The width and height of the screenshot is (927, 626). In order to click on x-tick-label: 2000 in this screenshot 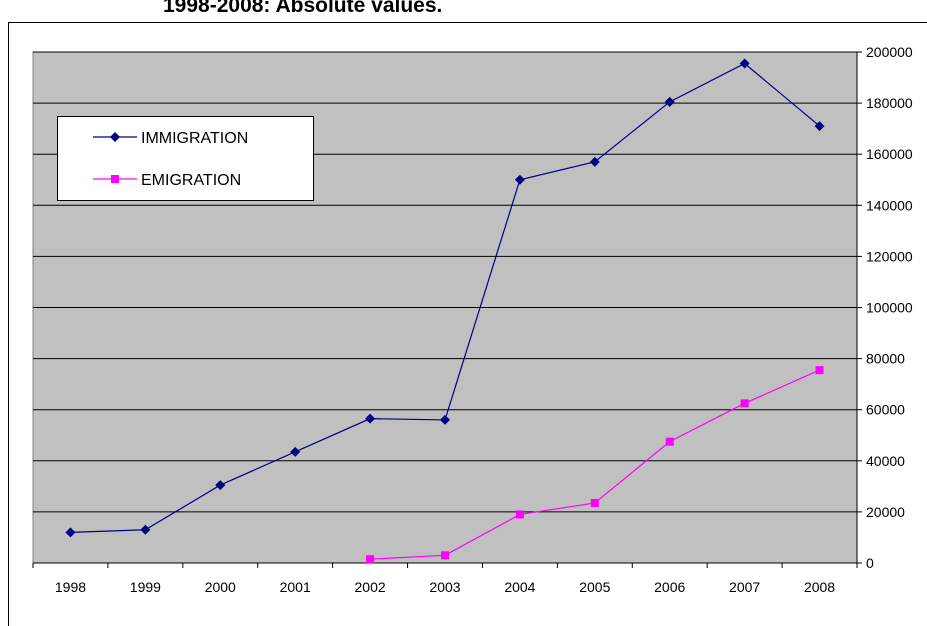, I will do `click(220, 587)`.